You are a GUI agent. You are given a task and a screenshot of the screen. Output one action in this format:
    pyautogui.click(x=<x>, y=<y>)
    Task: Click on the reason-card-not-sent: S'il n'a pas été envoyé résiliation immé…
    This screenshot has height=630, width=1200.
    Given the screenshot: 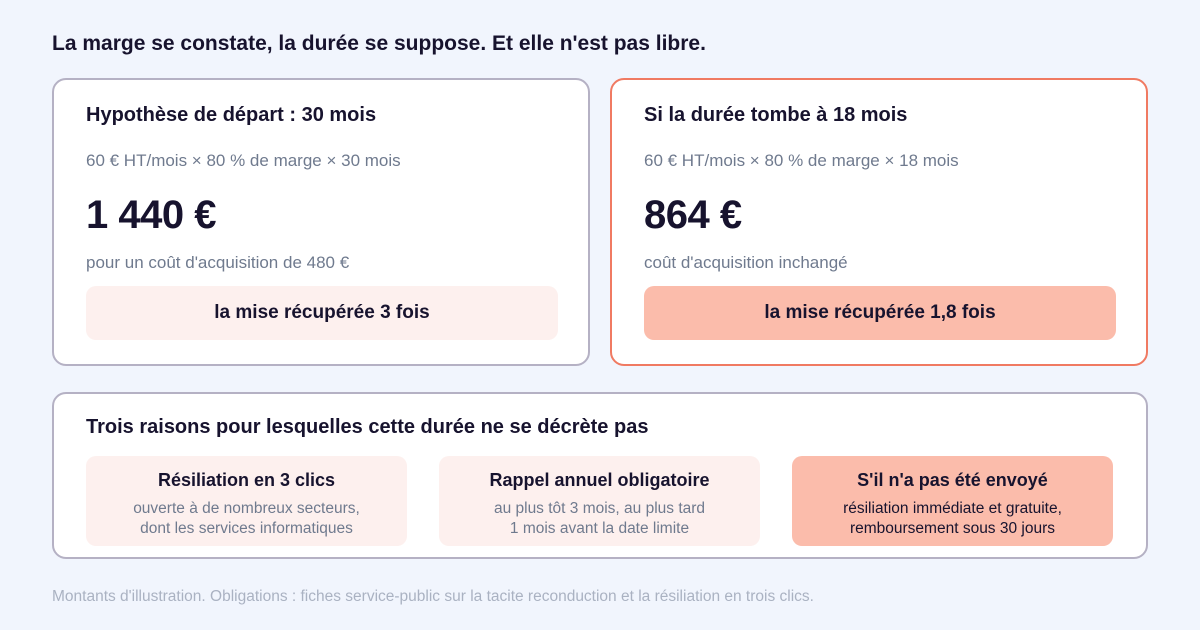 What is the action you would take?
    pyautogui.click(x=952, y=501)
    